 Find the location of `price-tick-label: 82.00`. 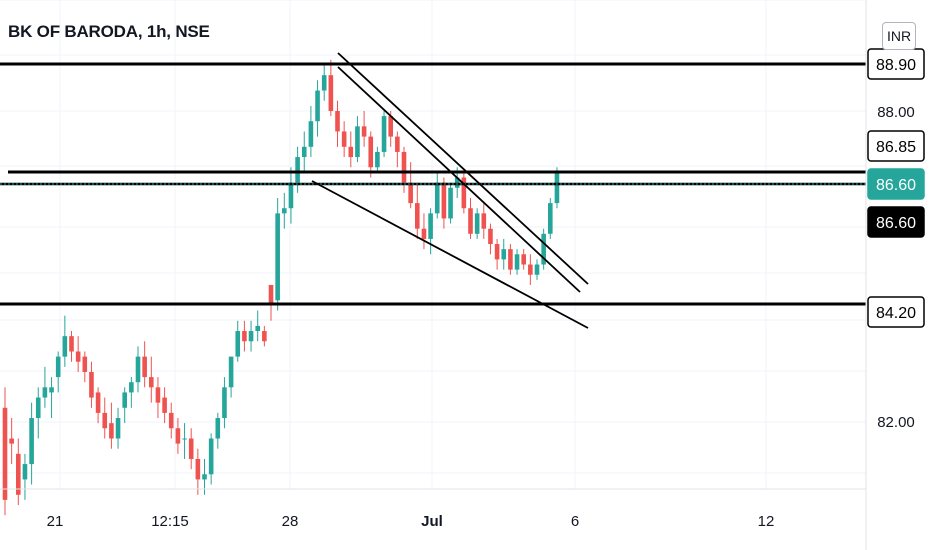

price-tick-label: 82.00 is located at coordinates (896, 422).